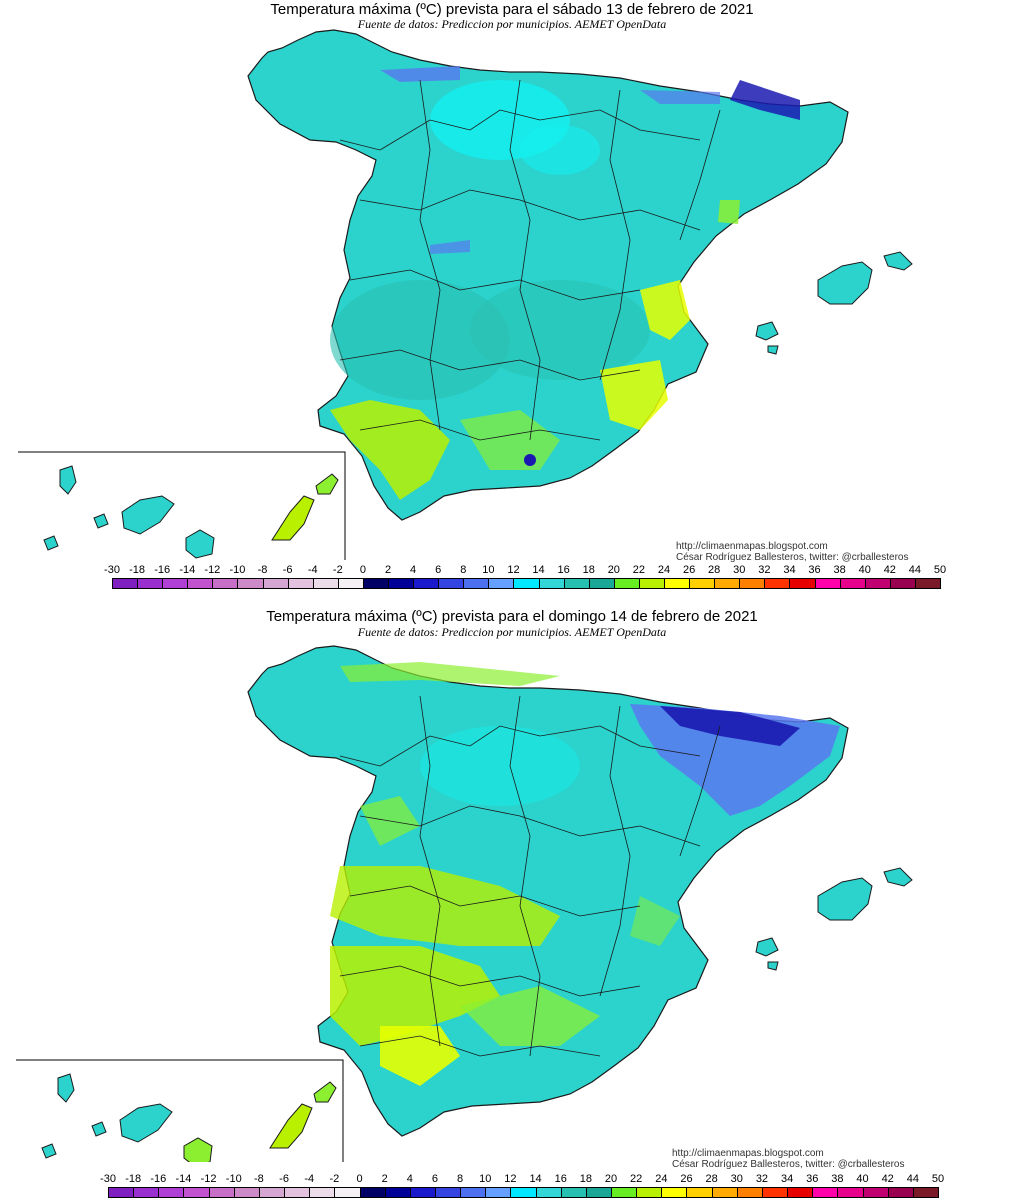  What do you see at coordinates (208, 1179) in the screenshot?
I see `legend-label: -12` at bounding box center [208, 1179].